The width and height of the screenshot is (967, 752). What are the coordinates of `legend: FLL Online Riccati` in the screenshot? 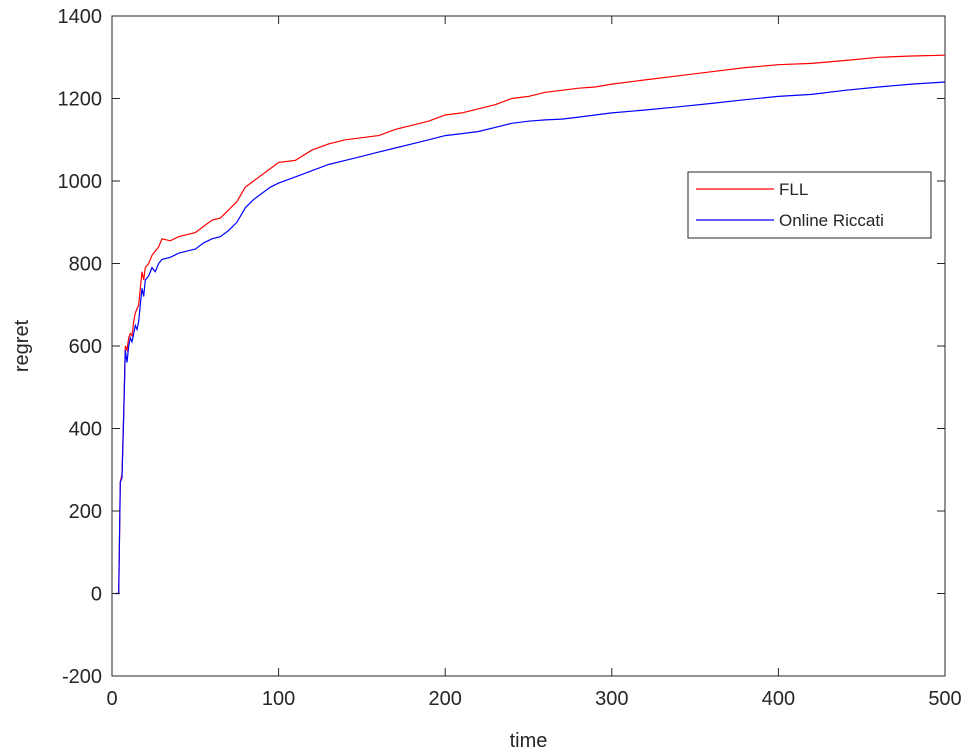 It's located at (809, 205).